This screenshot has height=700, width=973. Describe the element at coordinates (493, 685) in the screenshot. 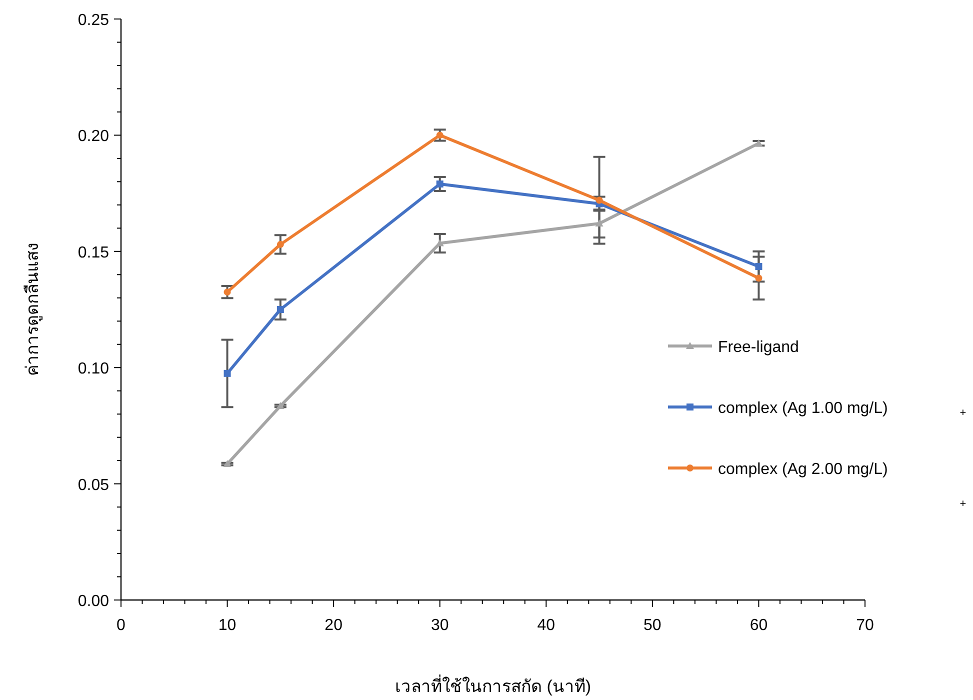

I see `x-axis-title: เวลาที่ใช้ในการสกัด (นาที)` at that location.